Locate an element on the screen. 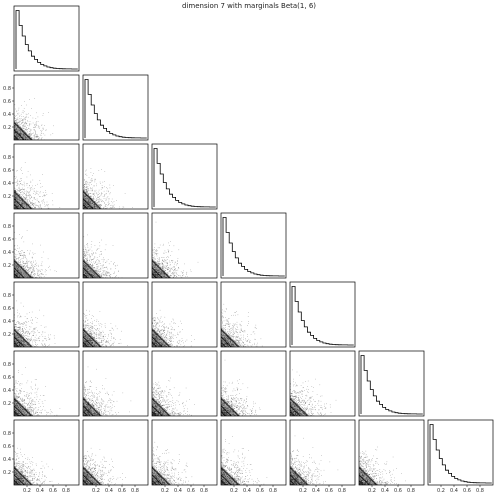 The image size is (498, 500). y-tick-label: 0.4 is located at coordinates (7, 322).